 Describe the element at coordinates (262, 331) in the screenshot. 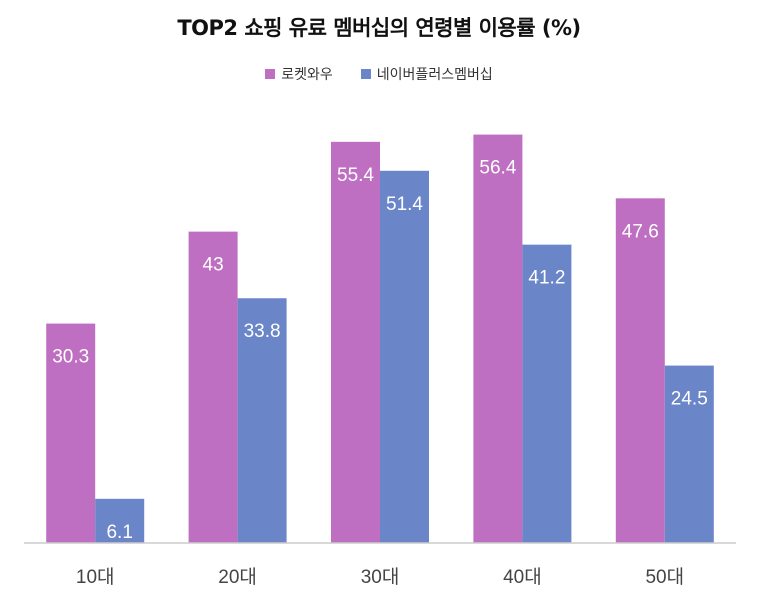

I see `data-label-naver-plus-2: 33.8` at that location.